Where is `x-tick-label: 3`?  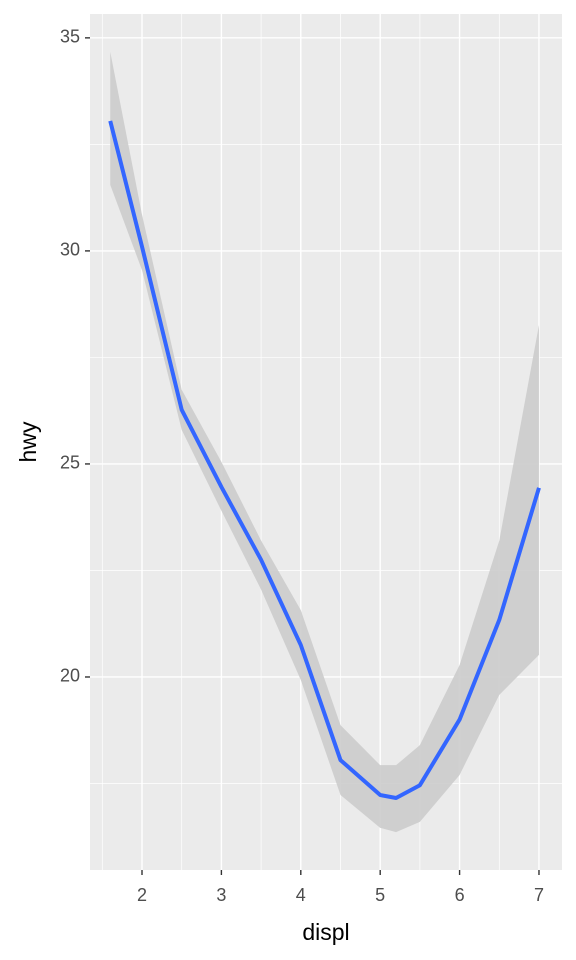 x-tick-label: 3 is located at coordinates (221, 895).